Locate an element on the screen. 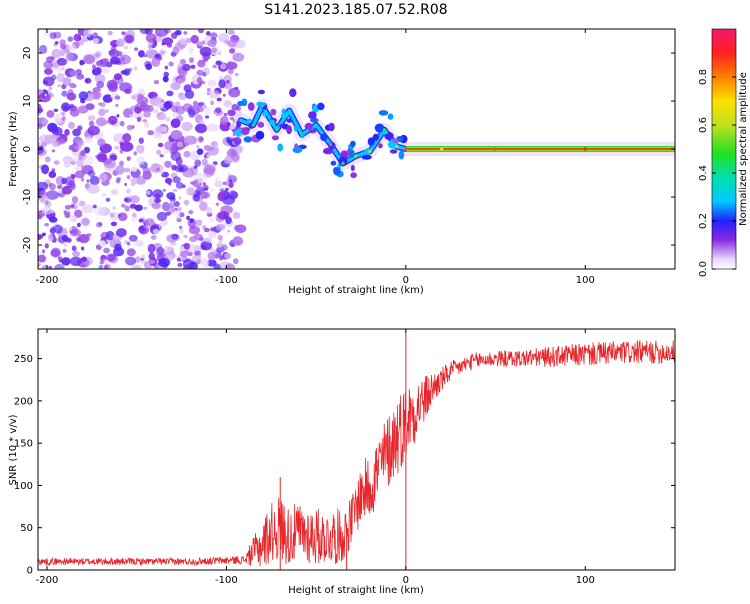 Image resolution: width=750 pixels, height=604 pixels. snr-xlabel: Height of straight line (km) is located at coordinates (356, 590).